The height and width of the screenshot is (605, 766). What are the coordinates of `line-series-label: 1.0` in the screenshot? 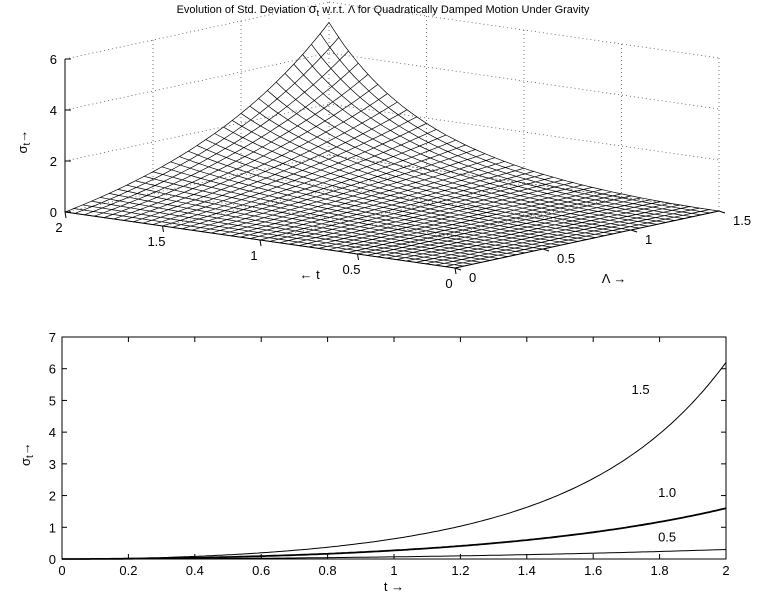 It's located at (667, 492).